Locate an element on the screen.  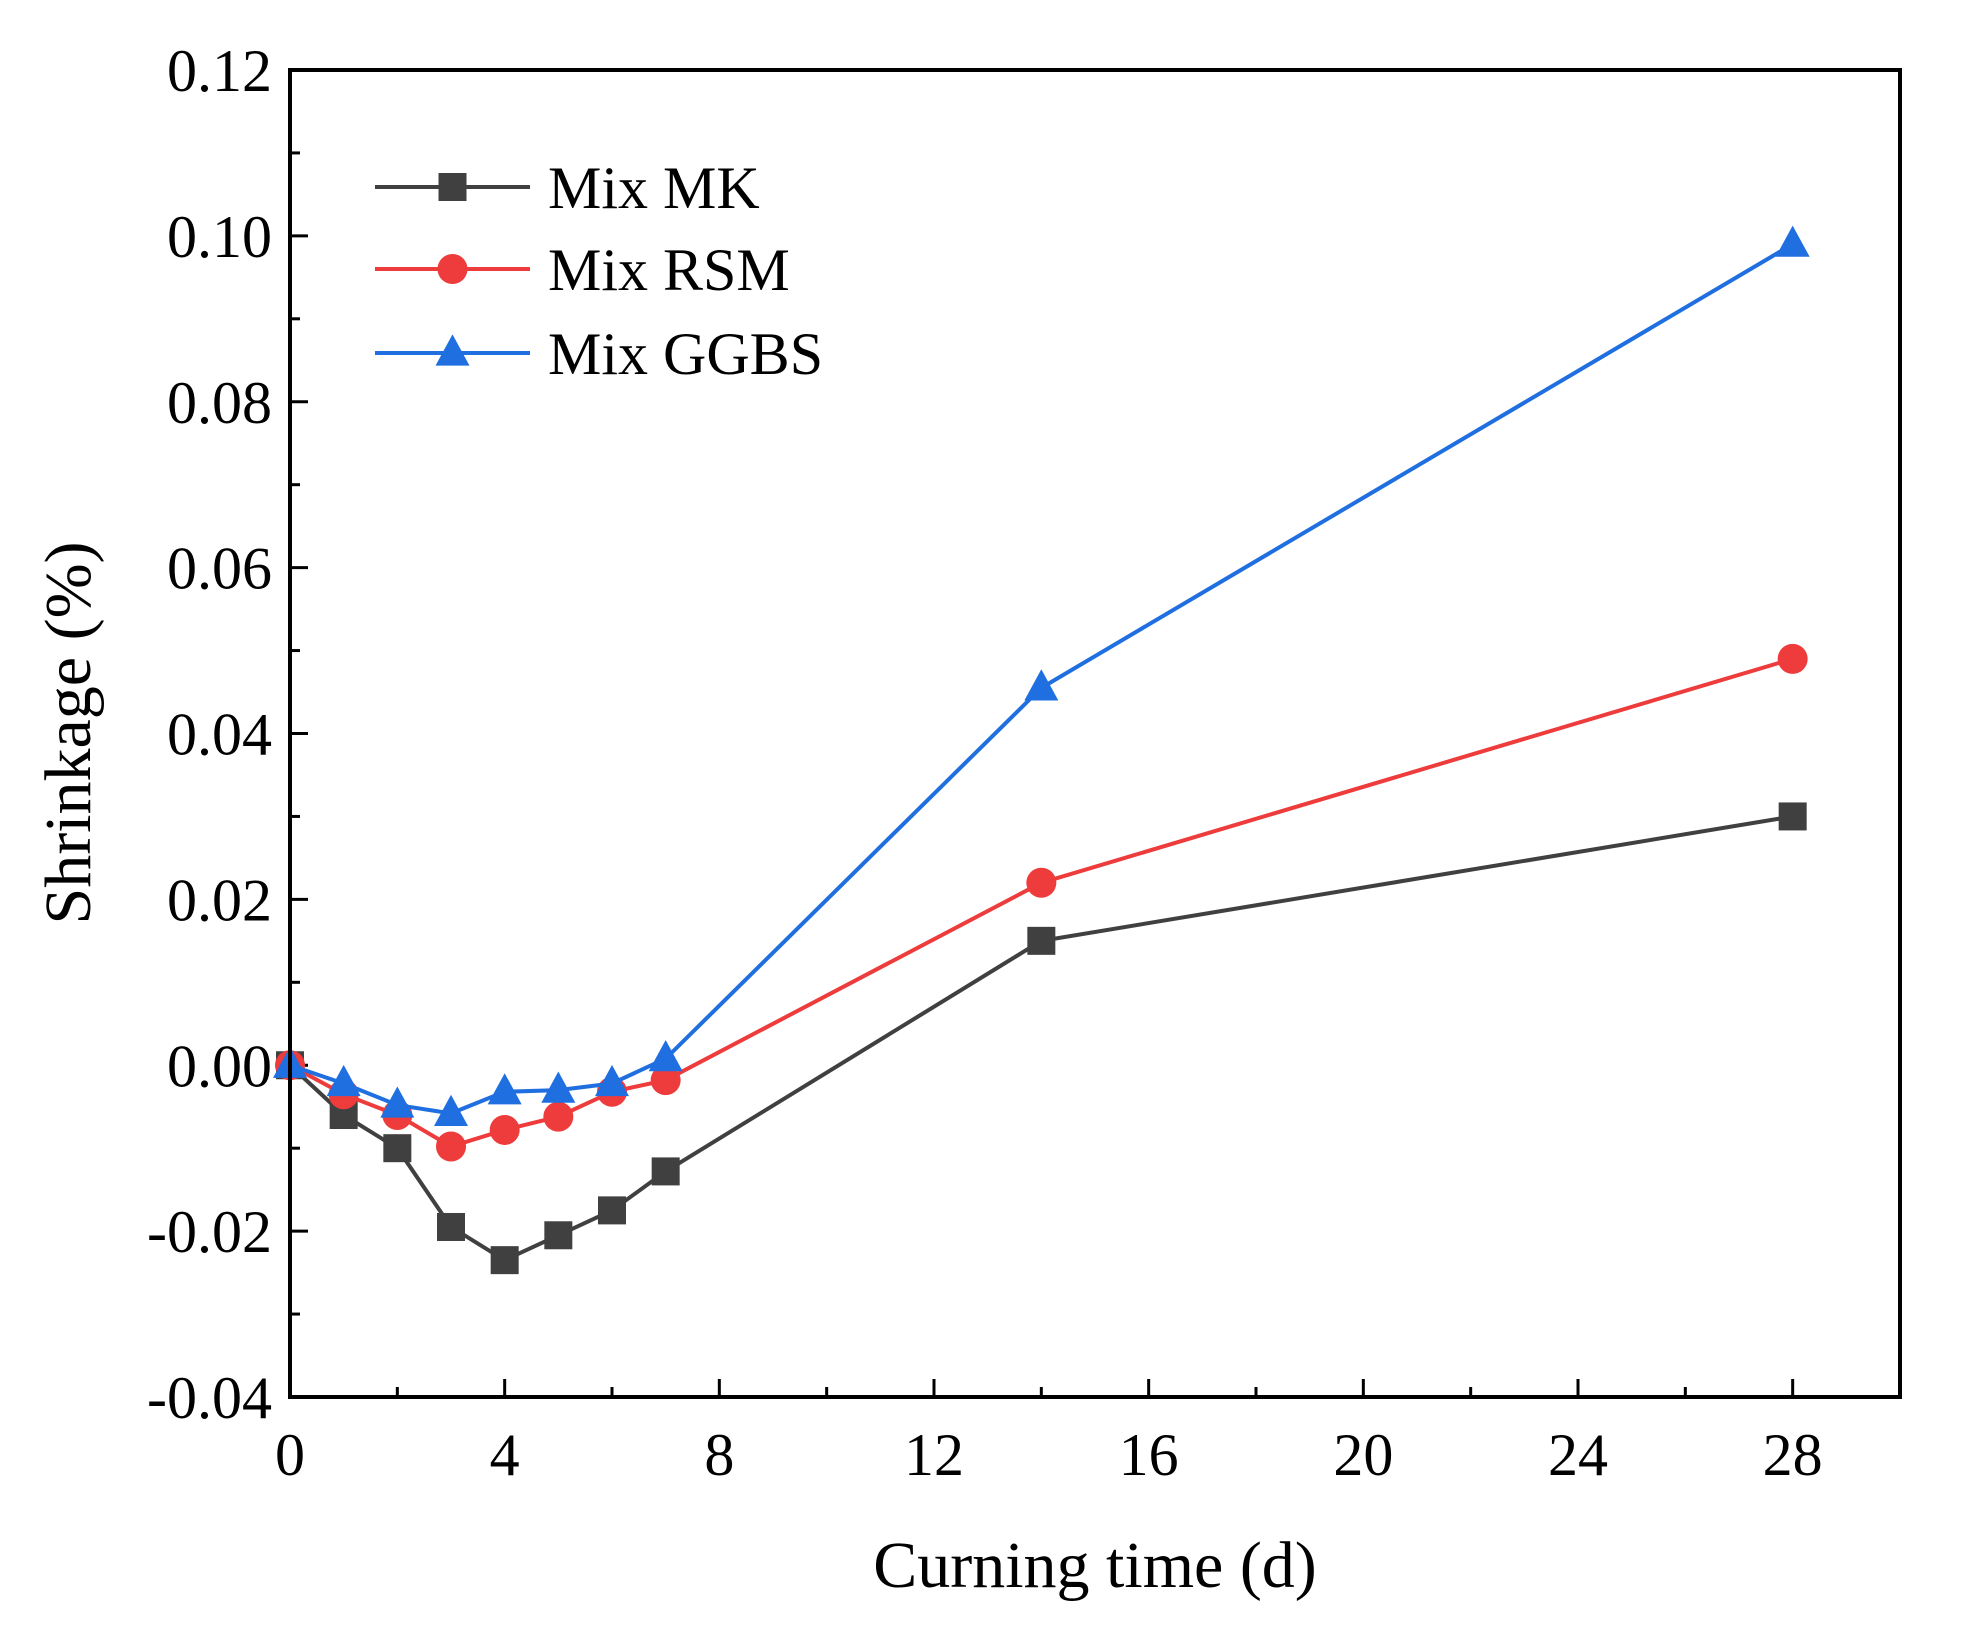
legend-entry: Mix RSM is located at coordinates (582, 270).